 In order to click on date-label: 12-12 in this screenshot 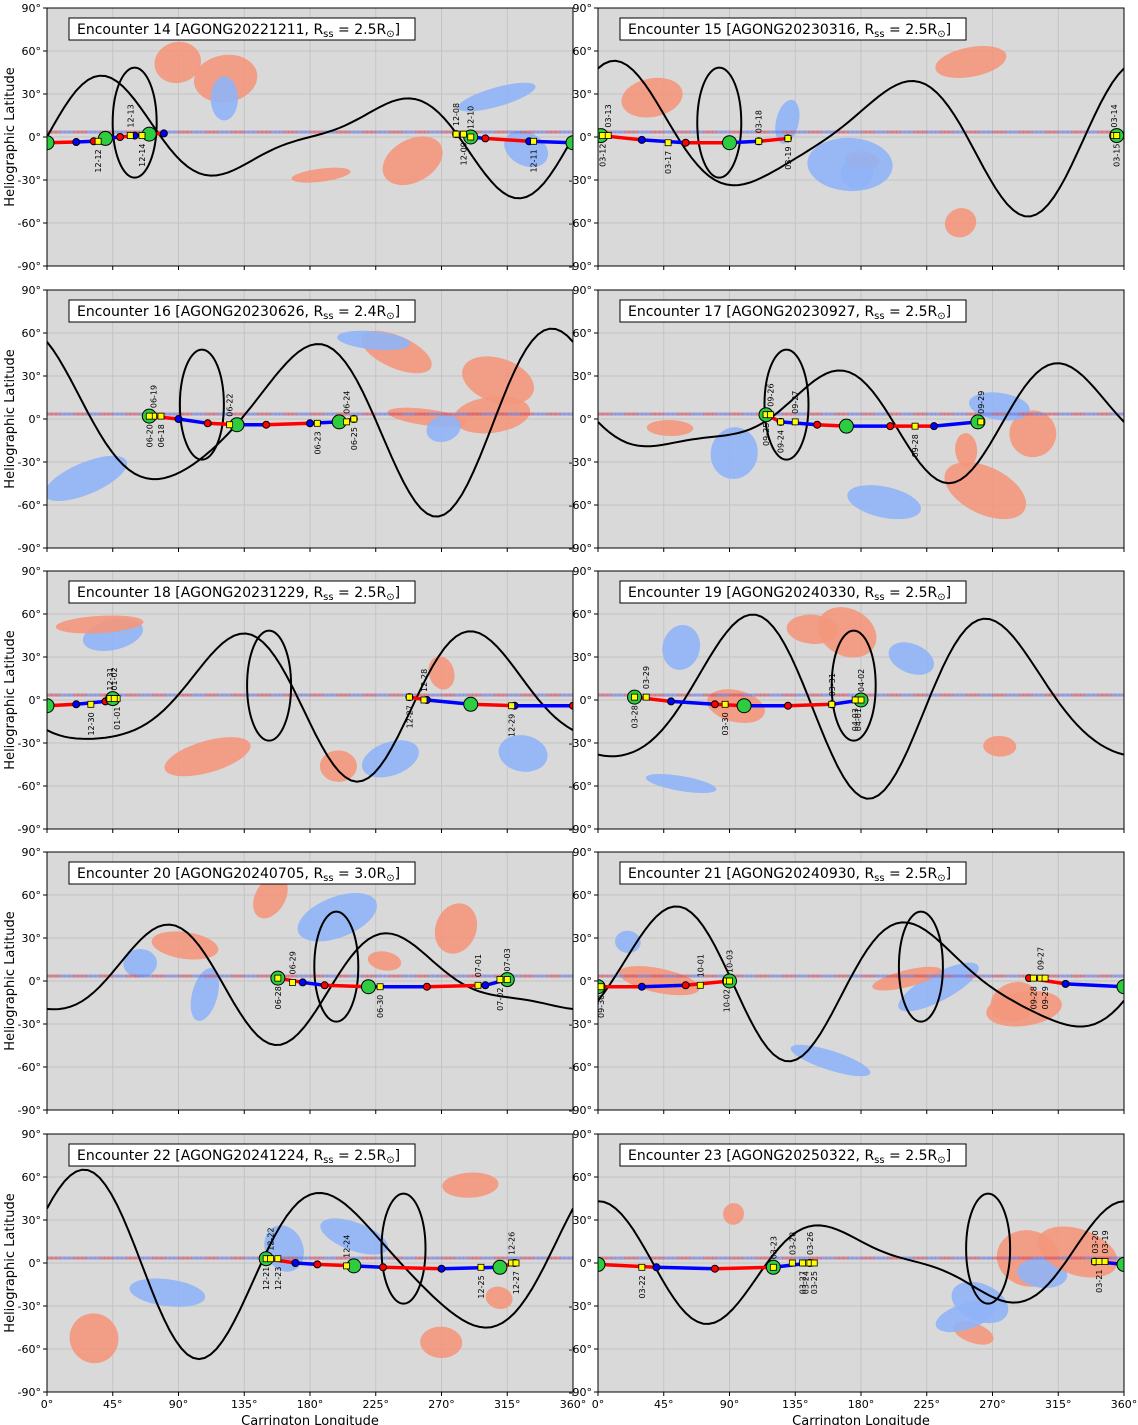, I will do `click(98, 160)`.